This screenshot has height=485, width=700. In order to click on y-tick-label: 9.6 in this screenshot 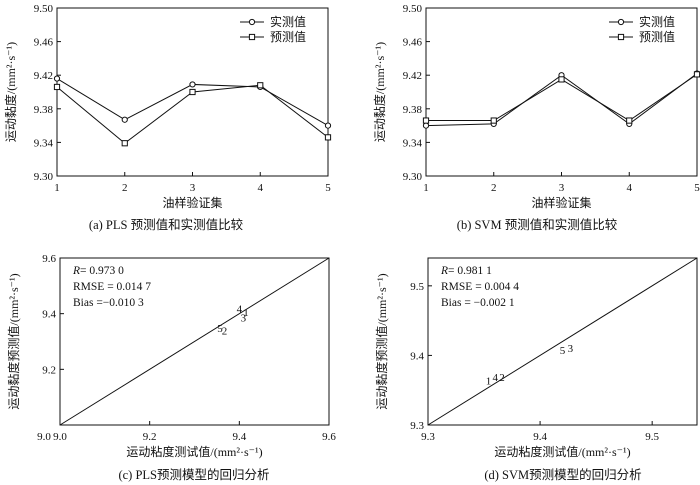, I will do `click(49, 259)`.